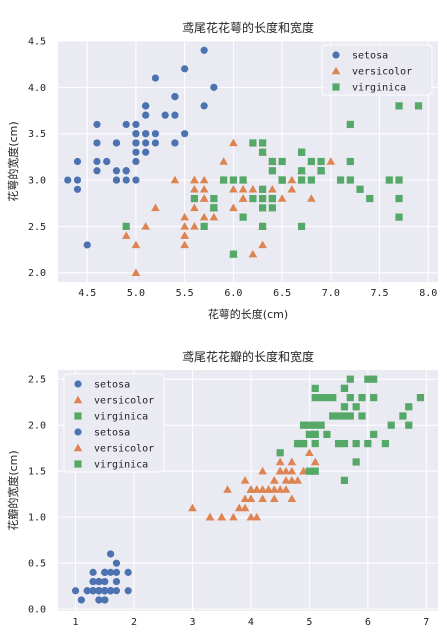 The height and width of the screenshot is (634, 447). Describe the element at coordinates (37, 518) in the screenshot. I see `y-tick-label: 1.0` at that location.